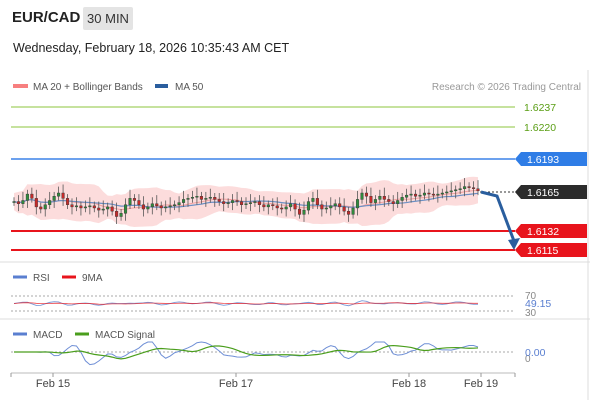  Describe the element at coordinates (92, 278) in the screenshot. I see `legend-9ma-label: 9MA` at that location.